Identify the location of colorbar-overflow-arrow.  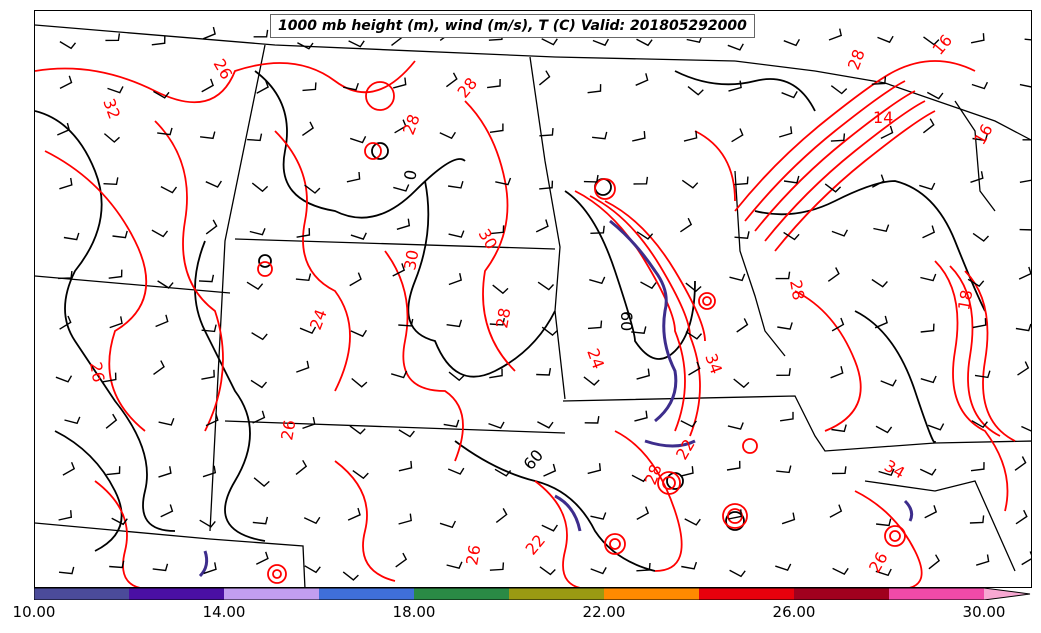
(1007, 594).